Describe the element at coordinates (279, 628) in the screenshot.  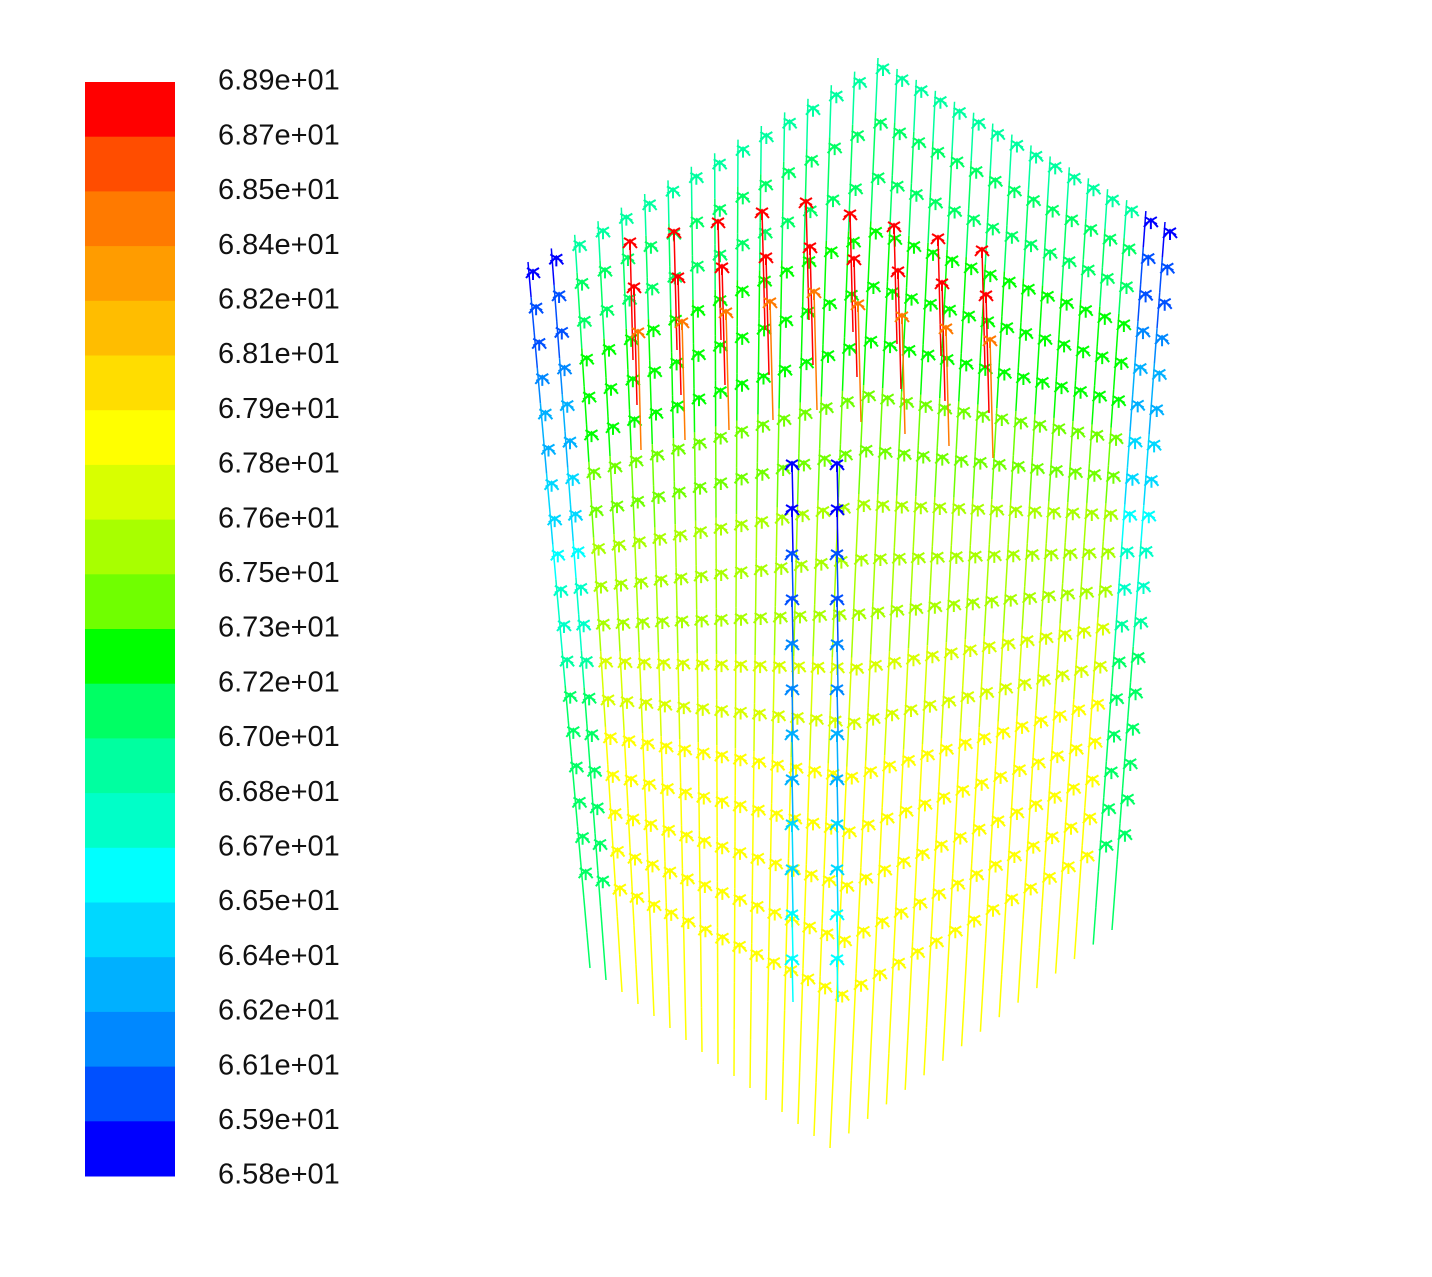
I see `colorbar-label: 6.73e+01` at that location.